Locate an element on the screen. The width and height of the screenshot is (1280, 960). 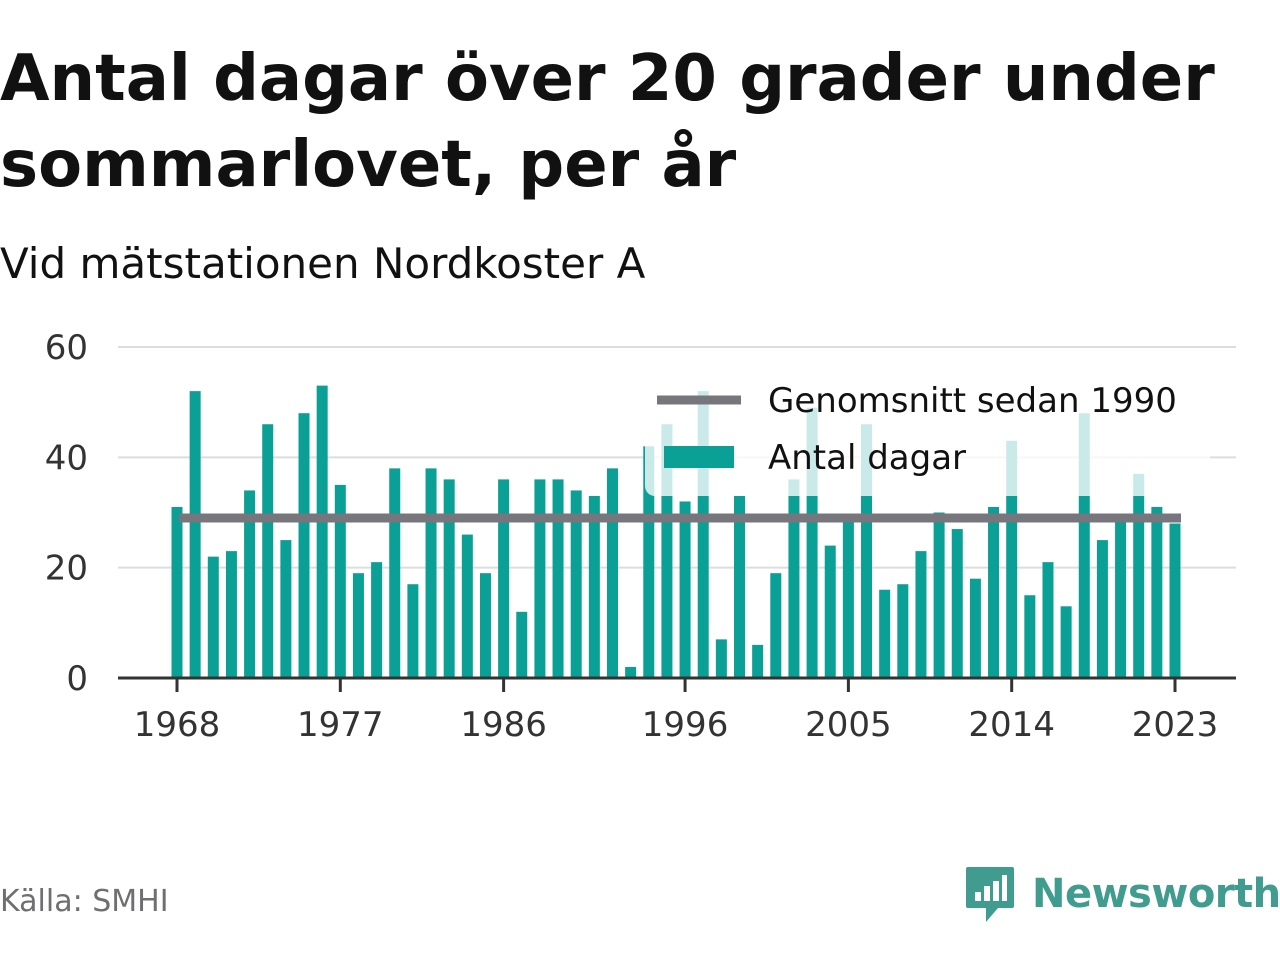
x-tick-label: 2023 is located at coordinates (1175, 725).